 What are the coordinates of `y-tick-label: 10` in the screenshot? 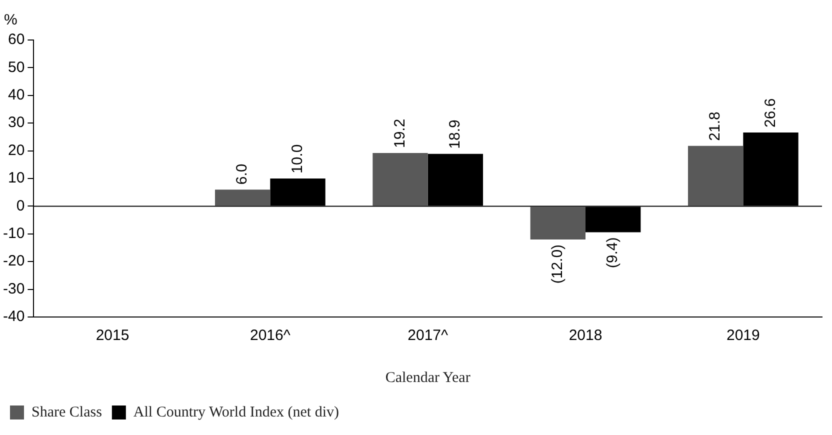 It's located at (16, 178).